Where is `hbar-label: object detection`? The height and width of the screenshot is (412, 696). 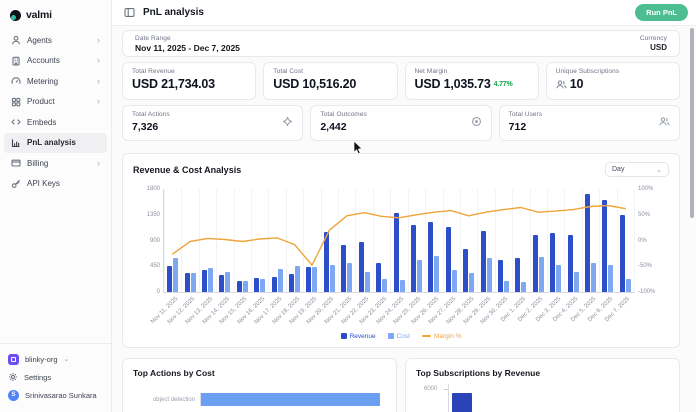
hbar-label: object detection is located at coordinates (173, 399).